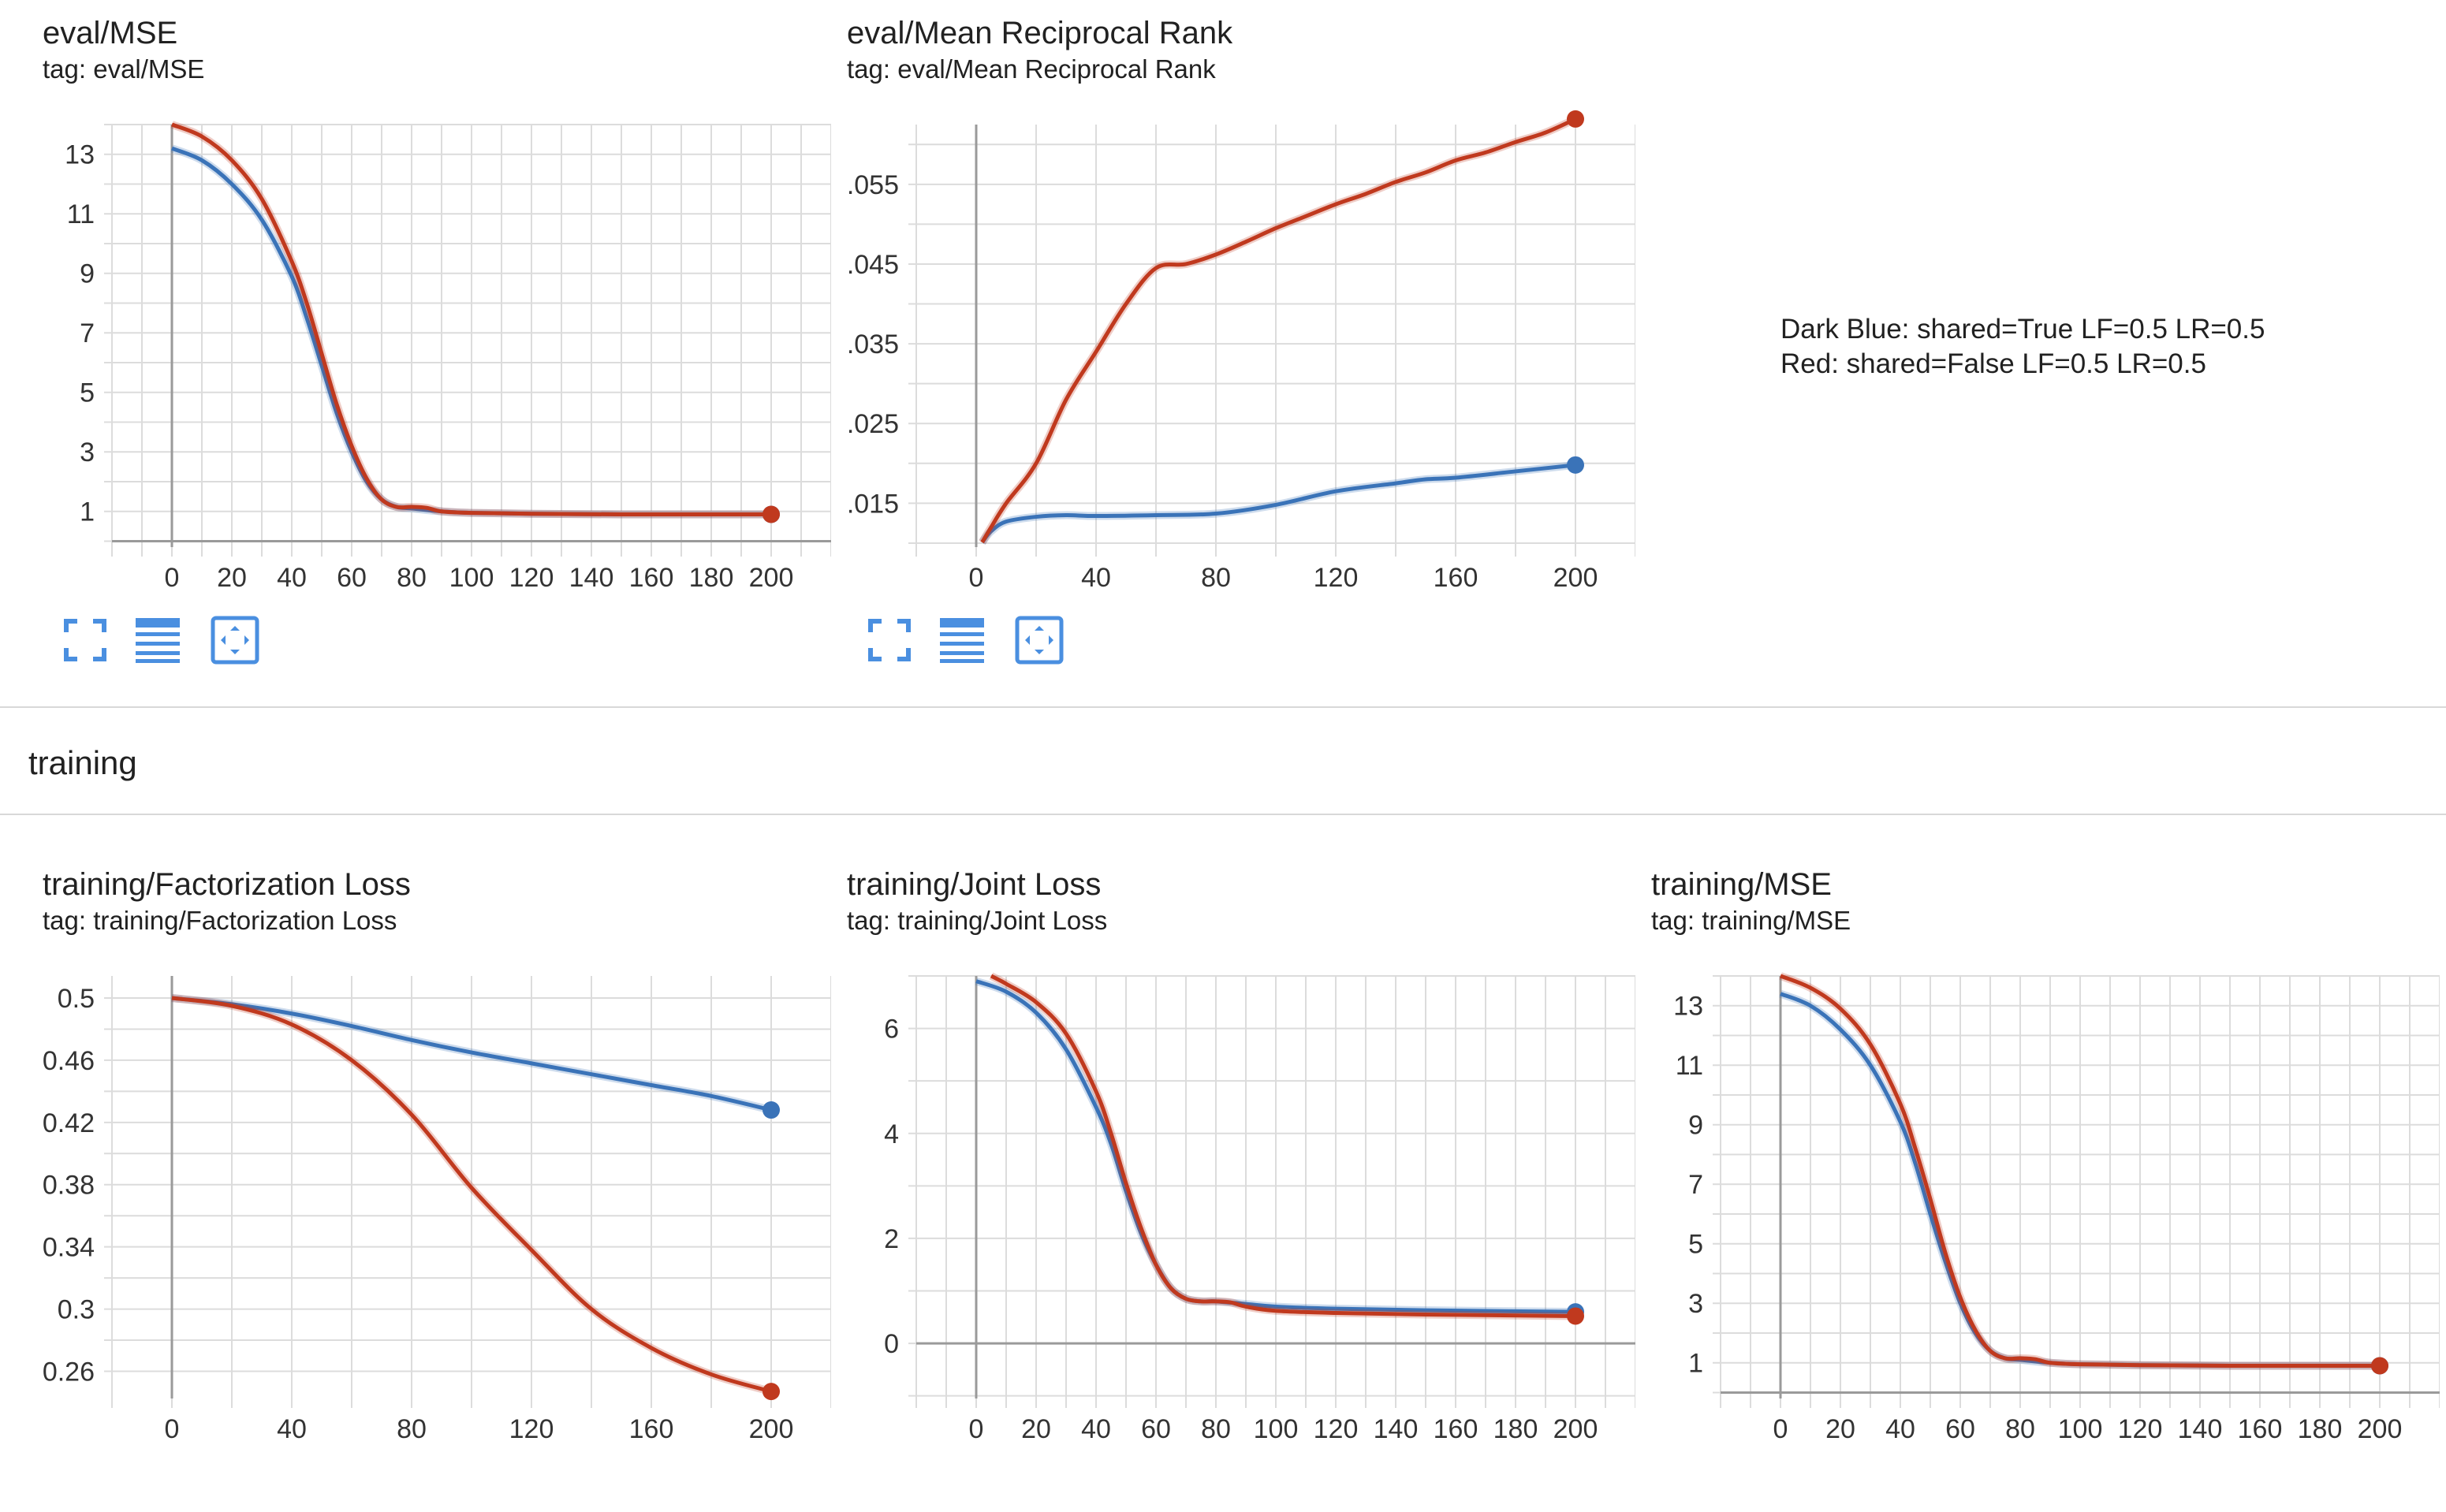 The width and height of the screenshot is (2446, 1512). What do you see at coordinates (110, 33) in the screenshot?
I see `chart-title: eval/MSE` at bounding box center [110, 33].